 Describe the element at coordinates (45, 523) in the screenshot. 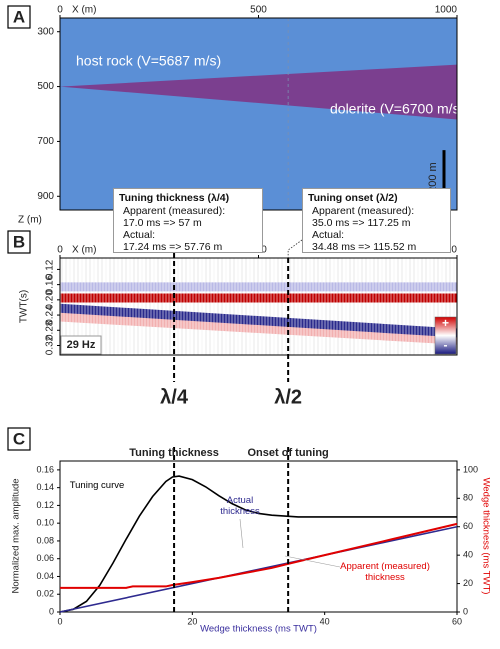

I see `y-tick-label: 0.10` at that location.